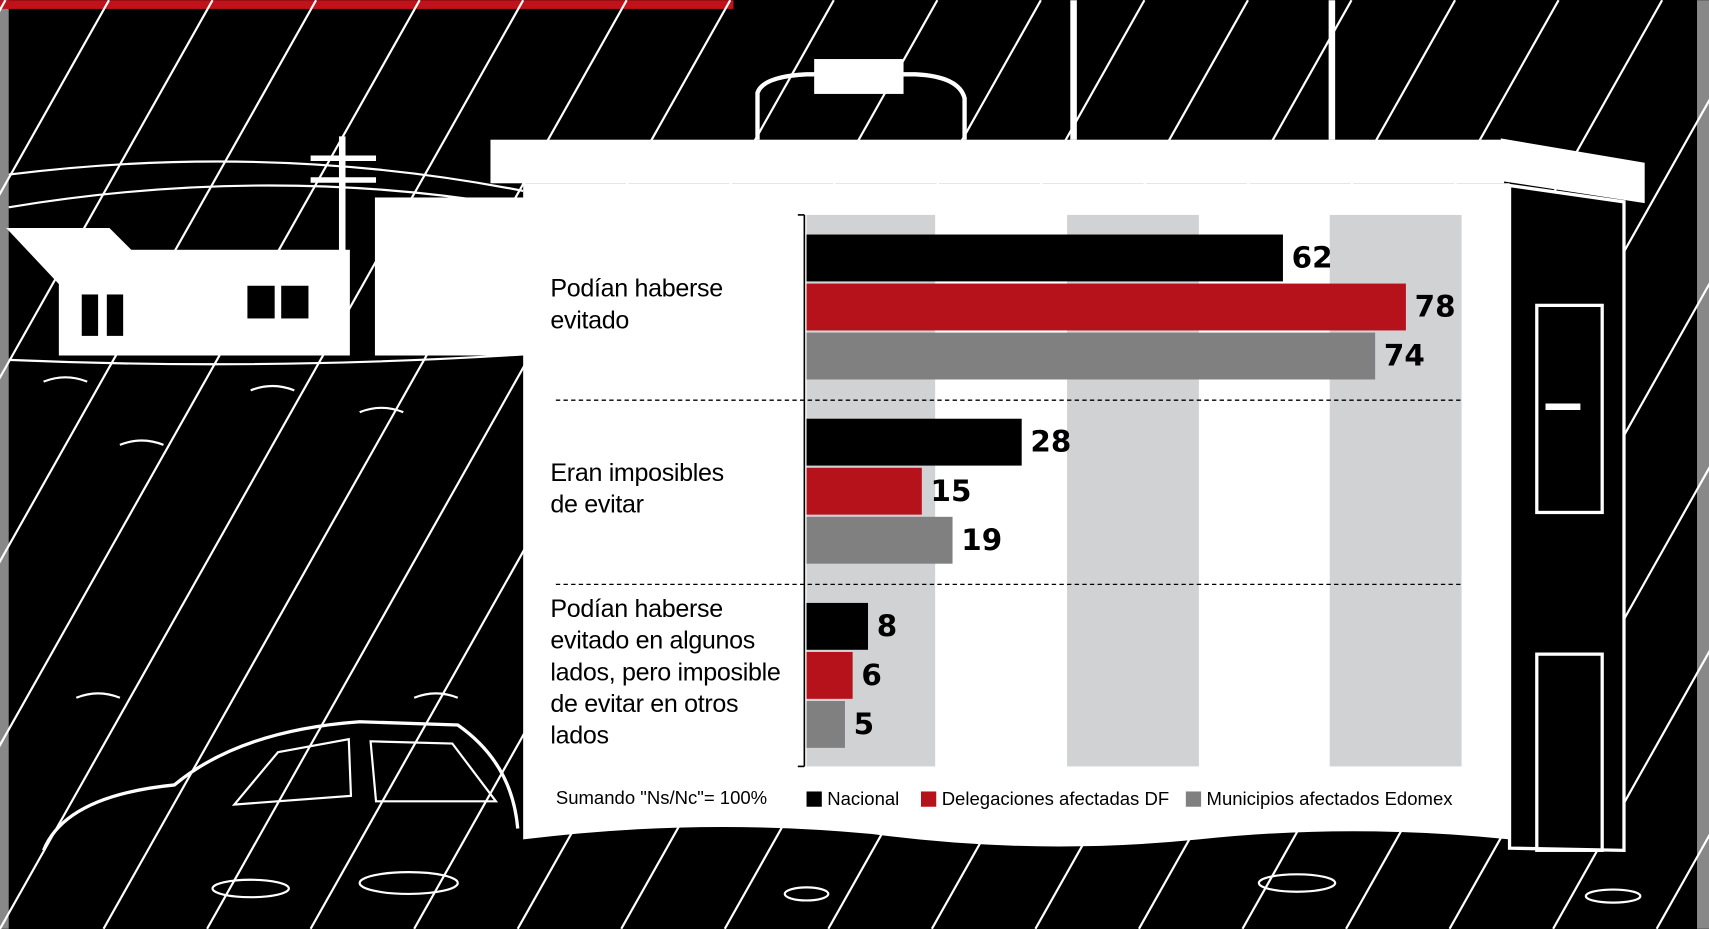 This screenshot has height=929, width=1709. I want to click on legend-label: Delegaciones afectadas DF, so click(1055, 798).